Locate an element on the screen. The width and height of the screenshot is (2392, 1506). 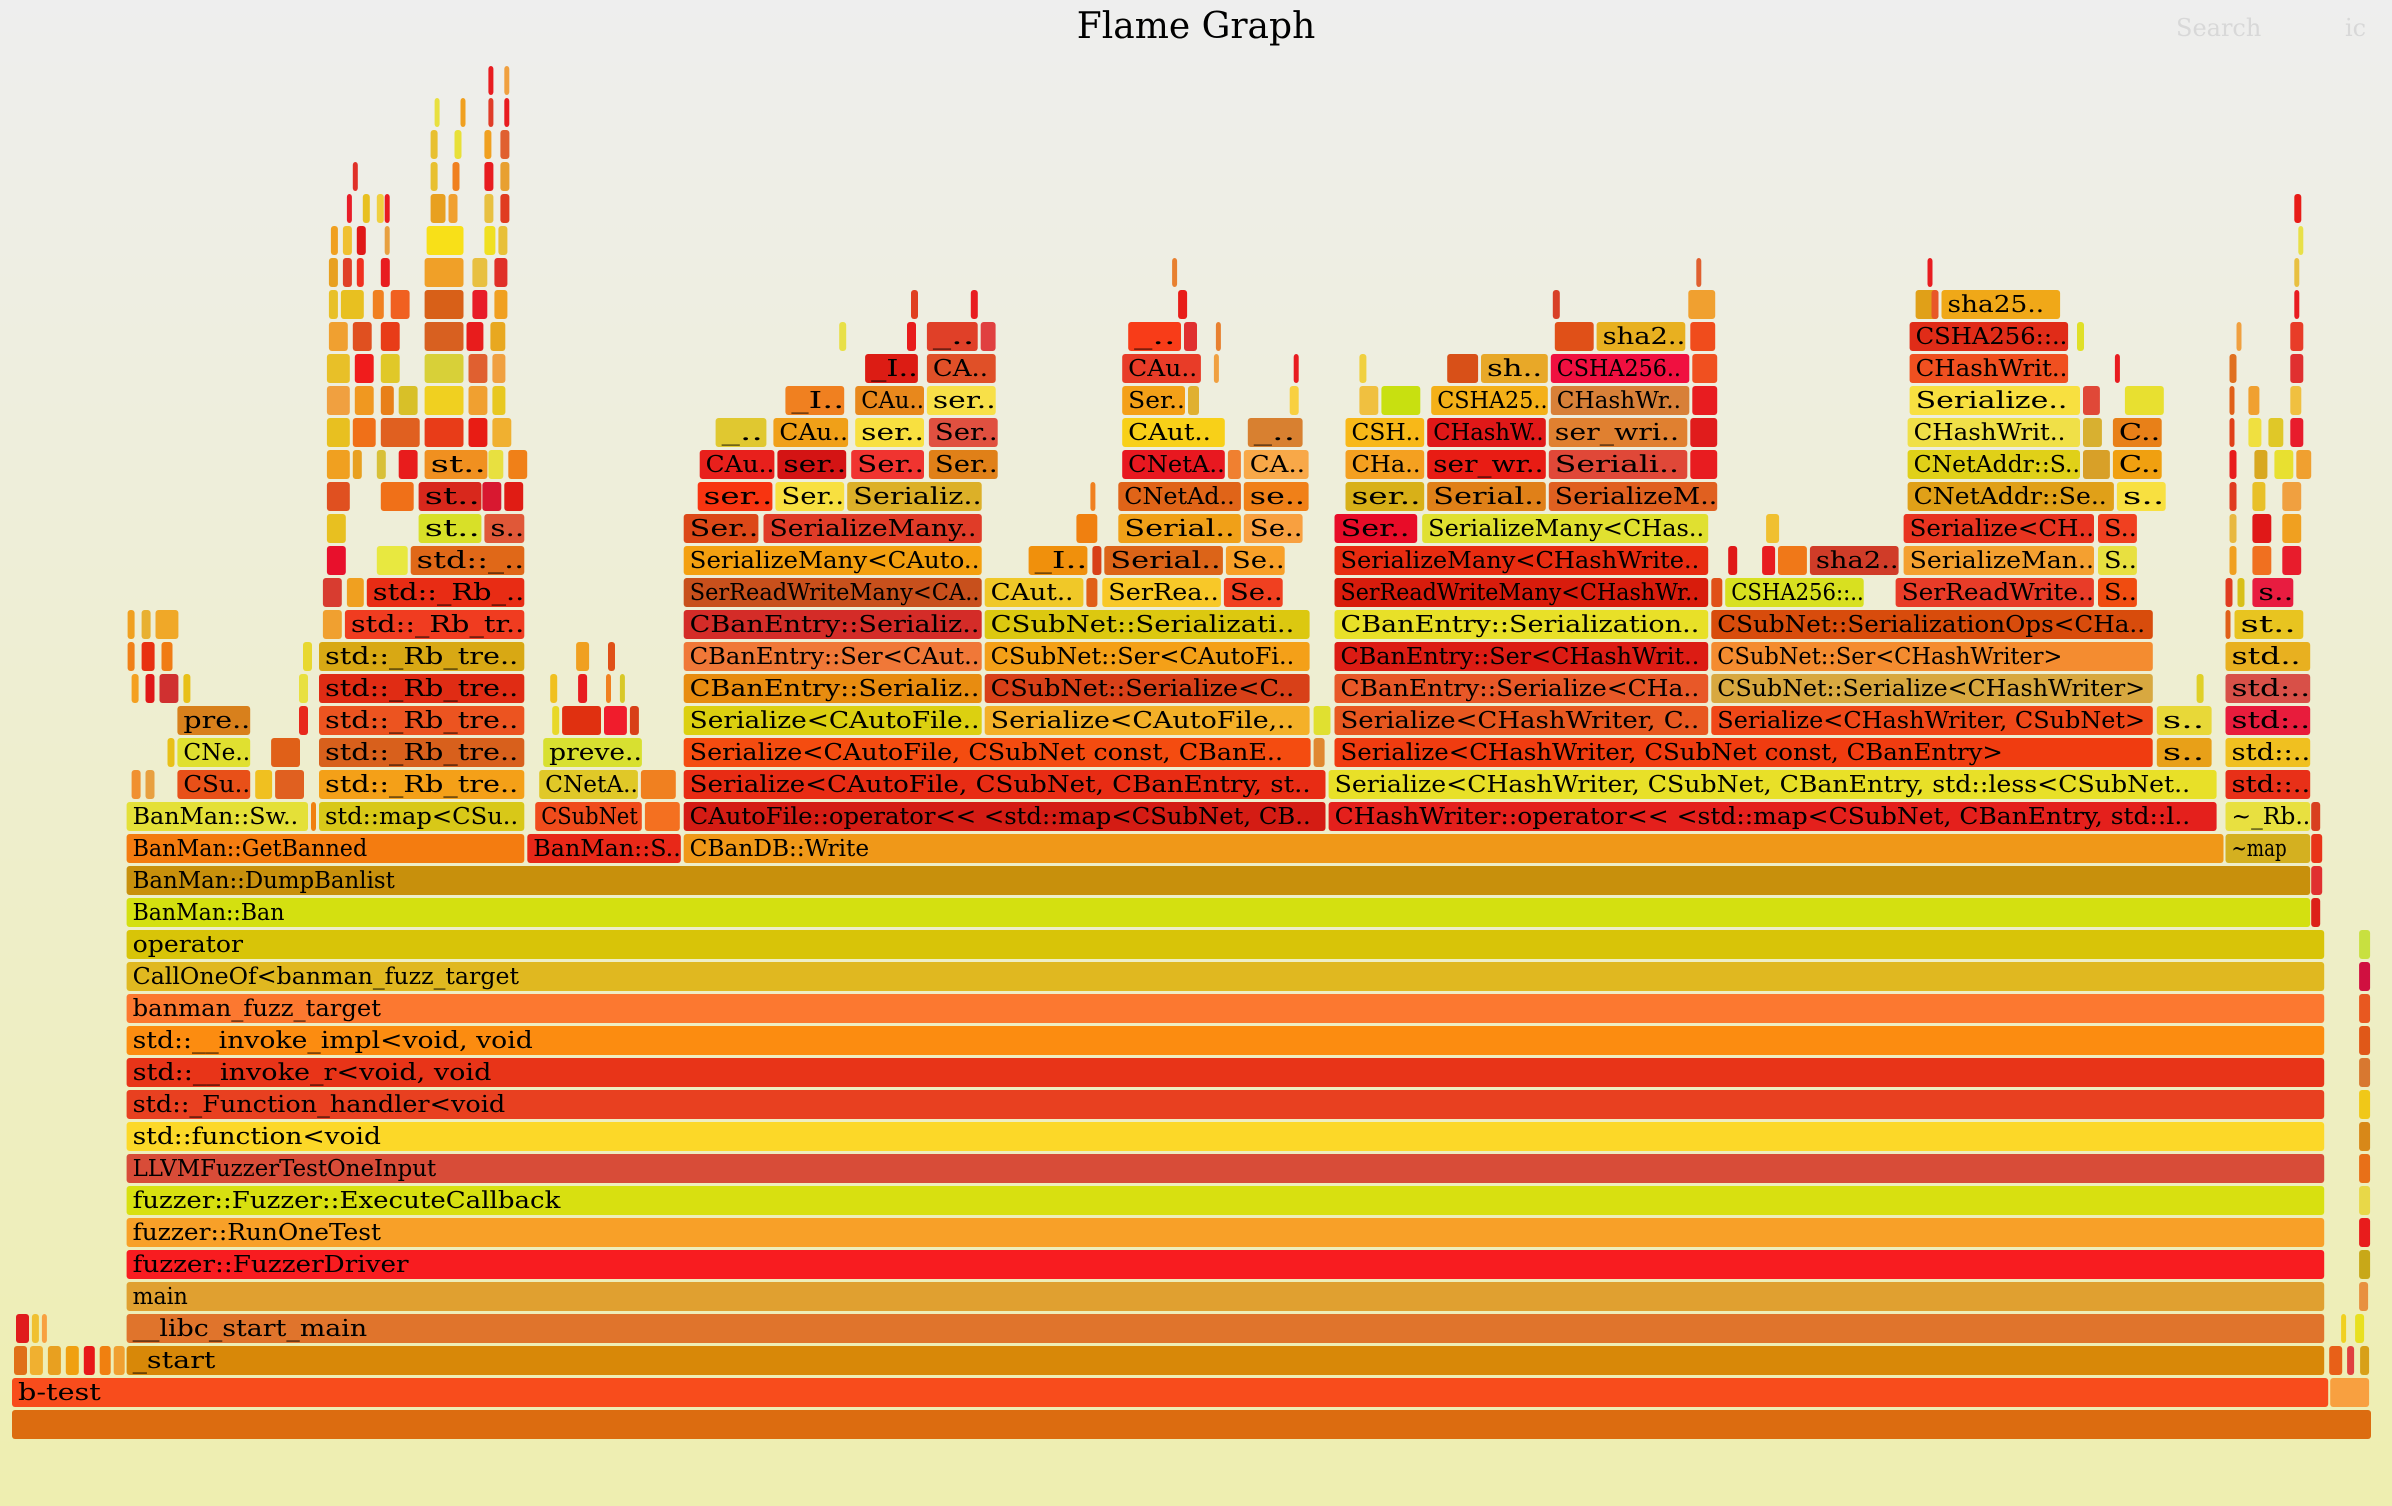
flame-frame: SerializeMany<CHashWrite.. is located at coordinates (1521, 560).